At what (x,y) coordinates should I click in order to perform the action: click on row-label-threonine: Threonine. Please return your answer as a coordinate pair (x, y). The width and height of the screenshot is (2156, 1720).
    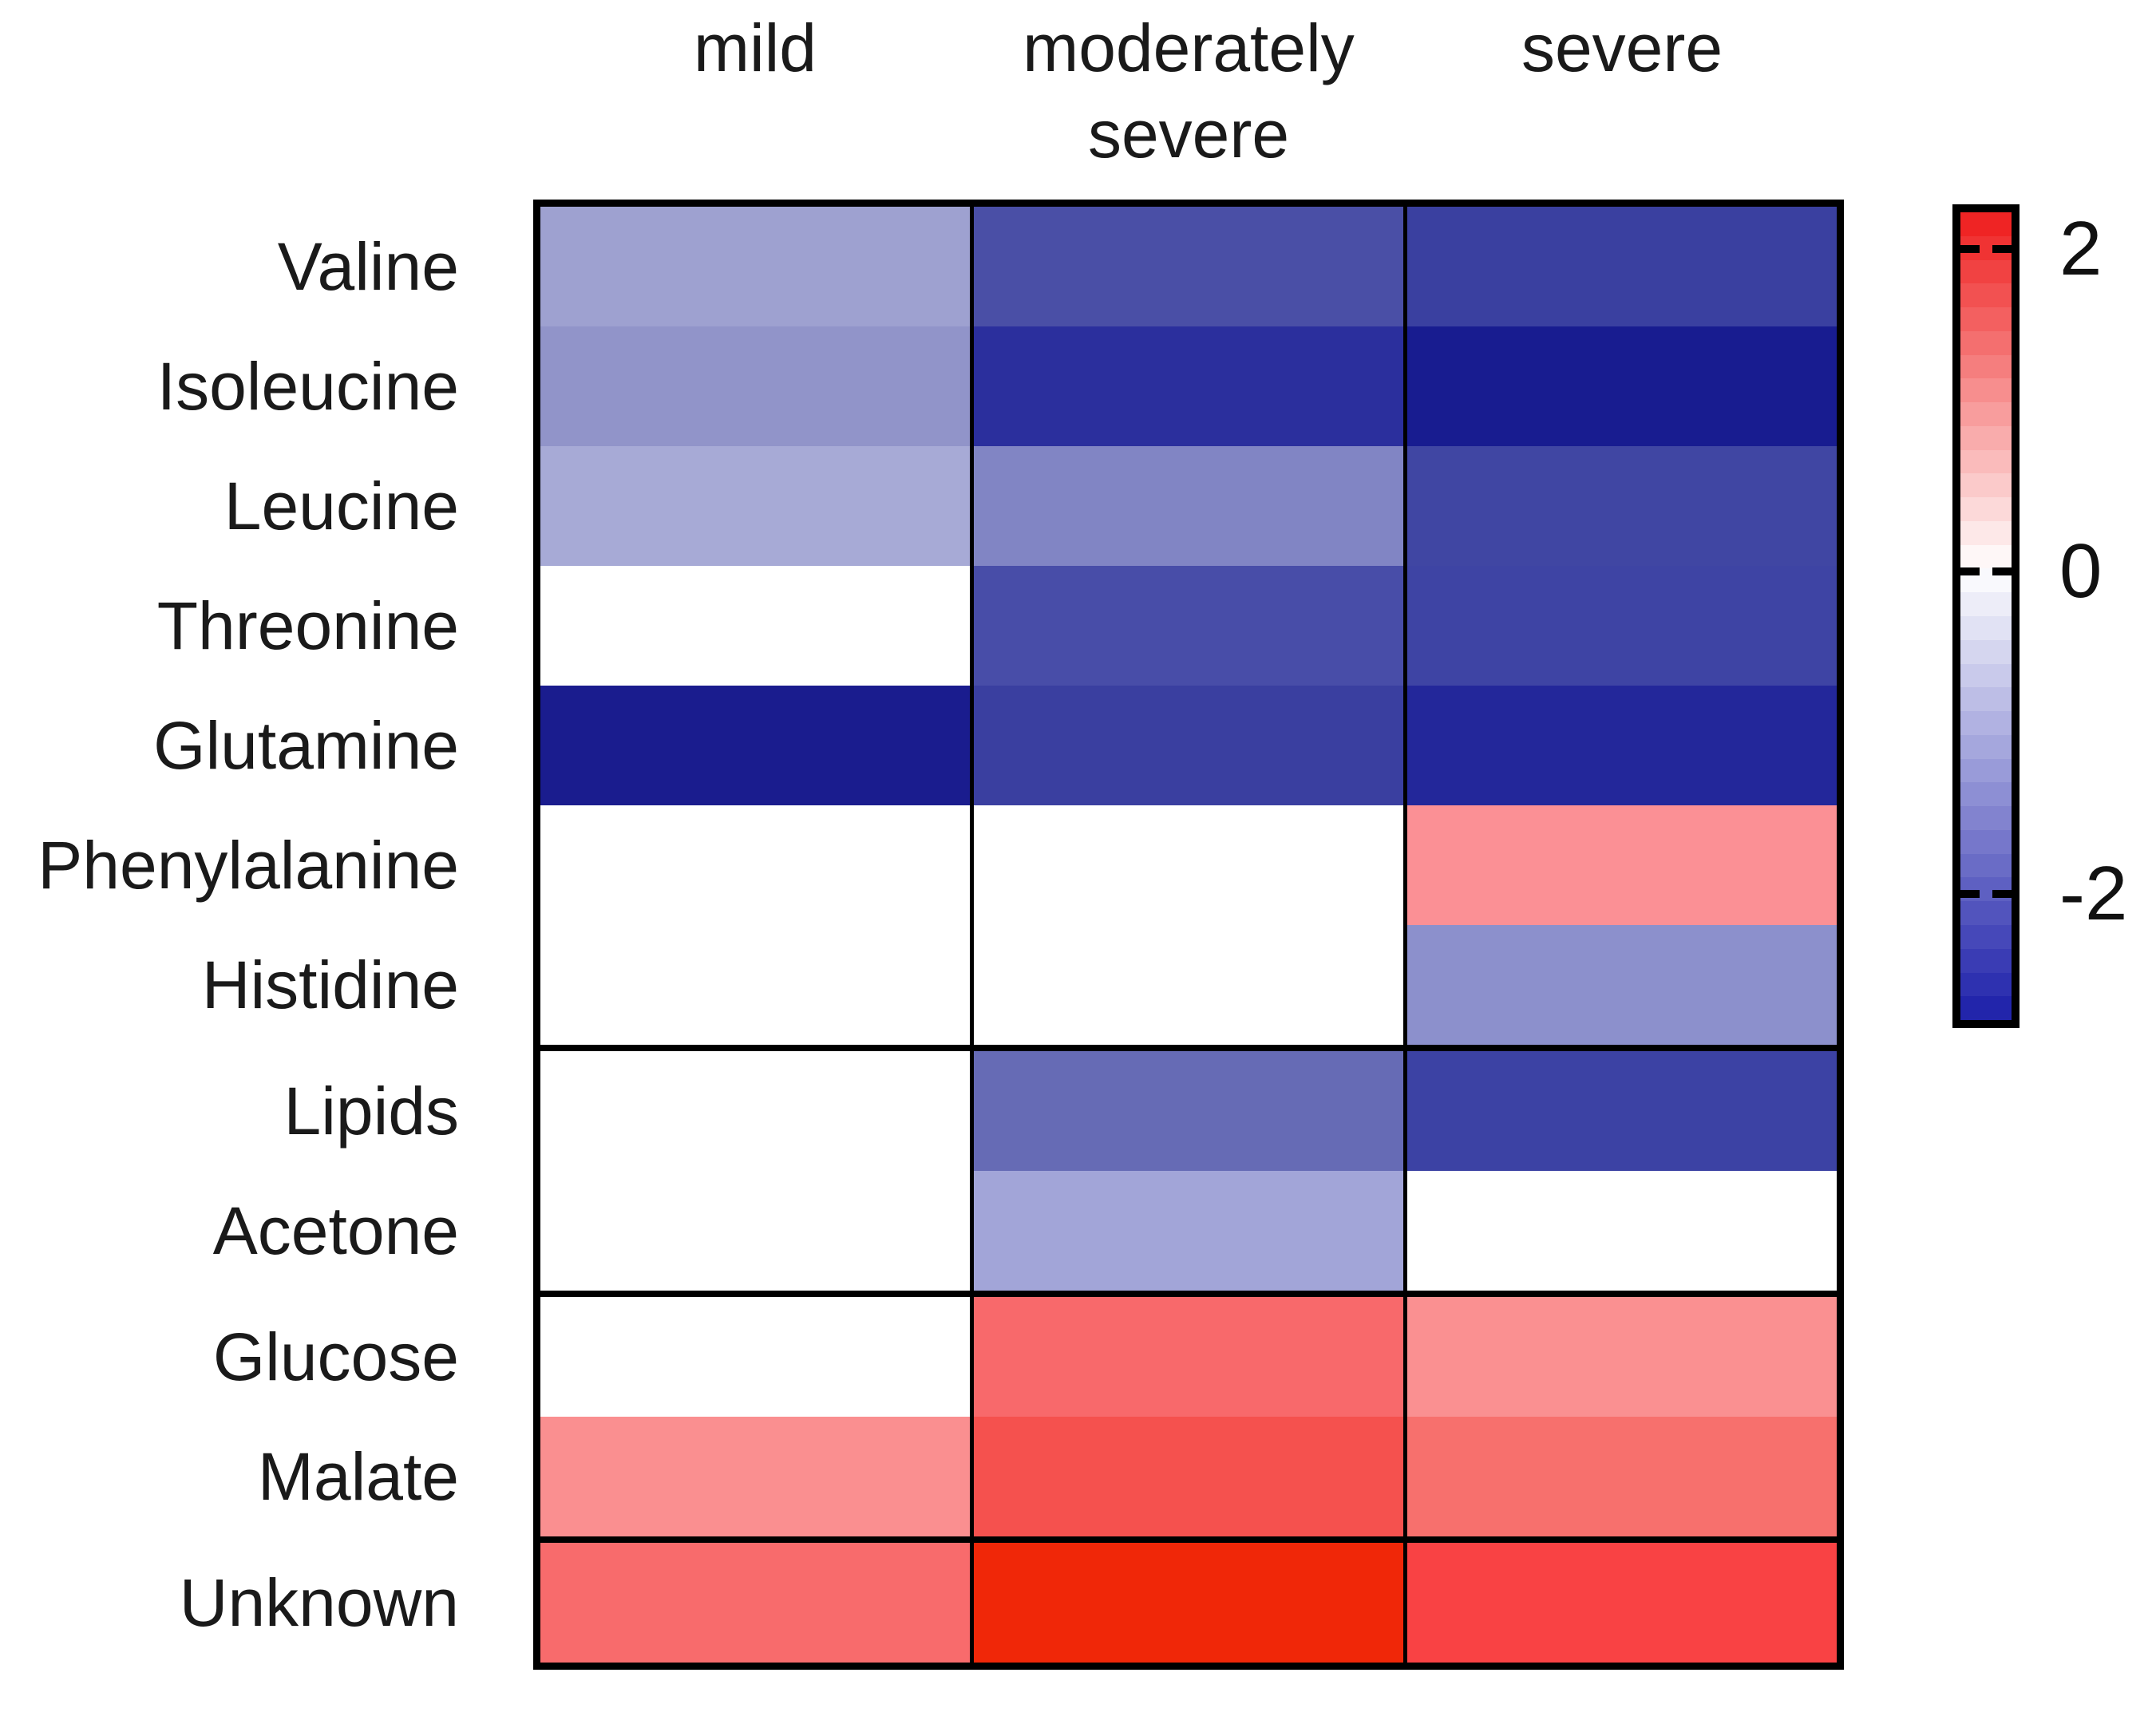
    Looking at the image, I should click on (307, 625).